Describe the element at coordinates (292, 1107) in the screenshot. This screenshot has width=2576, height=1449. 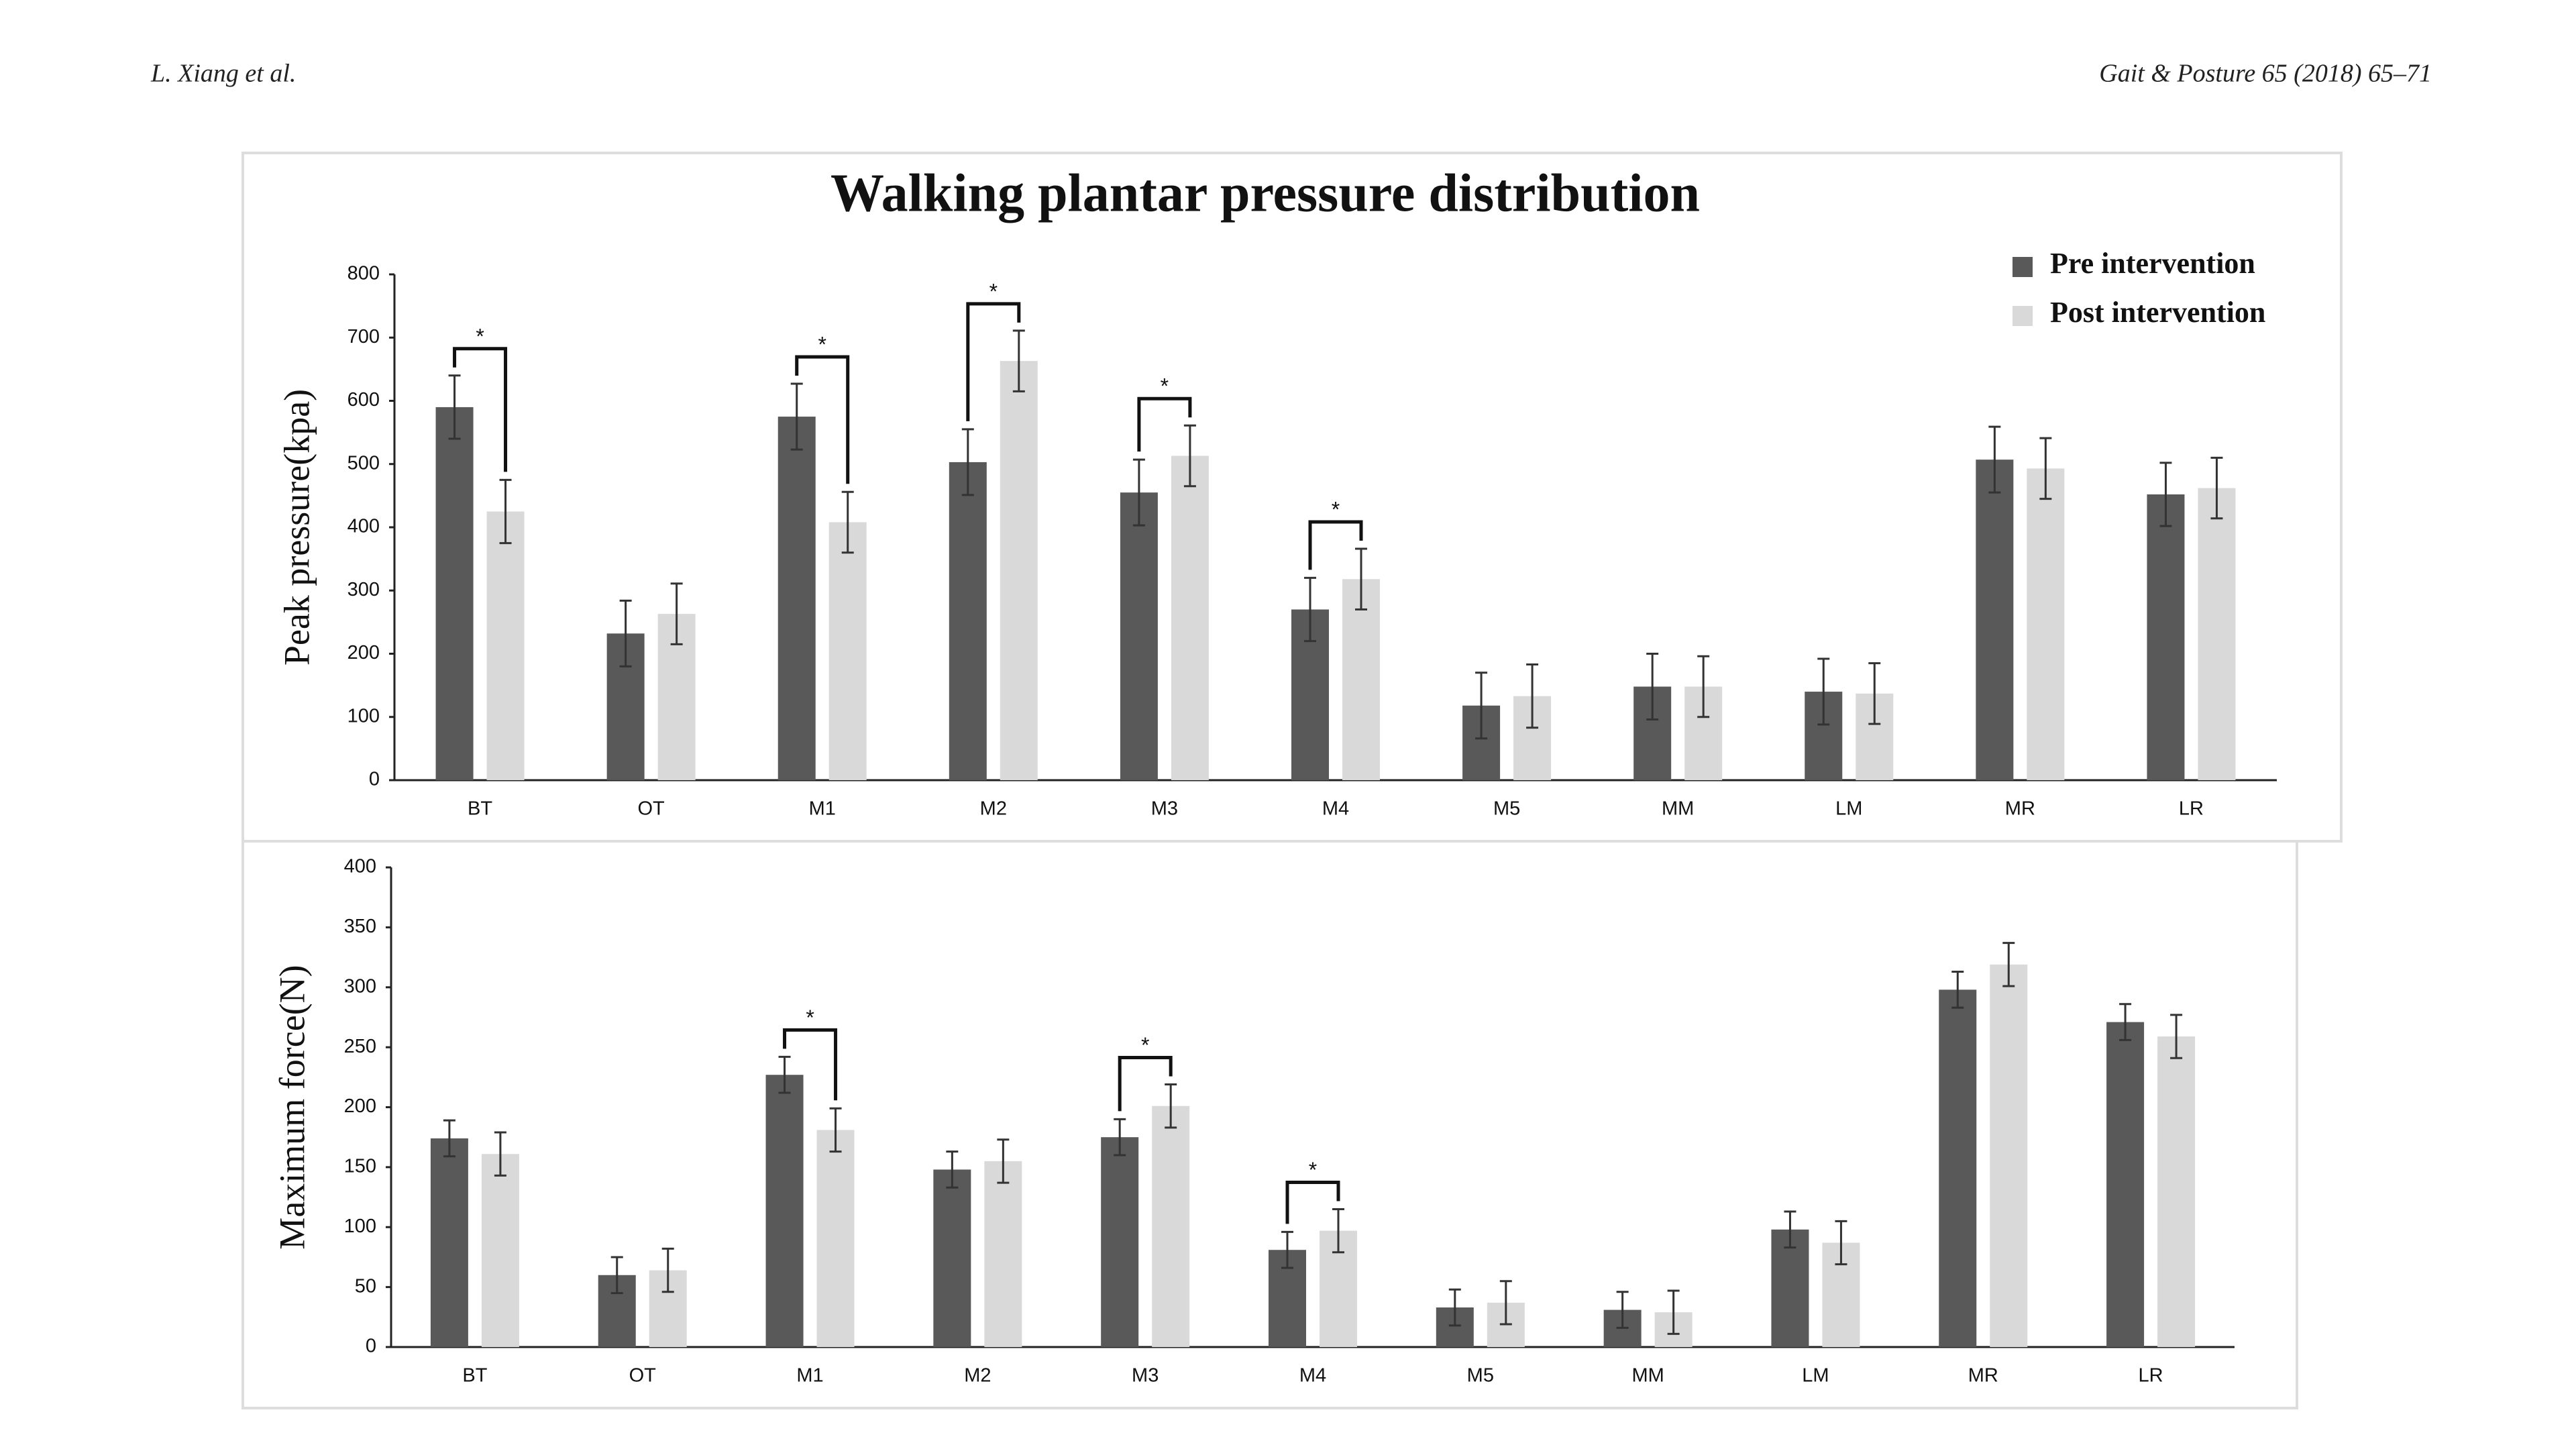
I see `y-axis-label: Maximum force(N)` at that location.